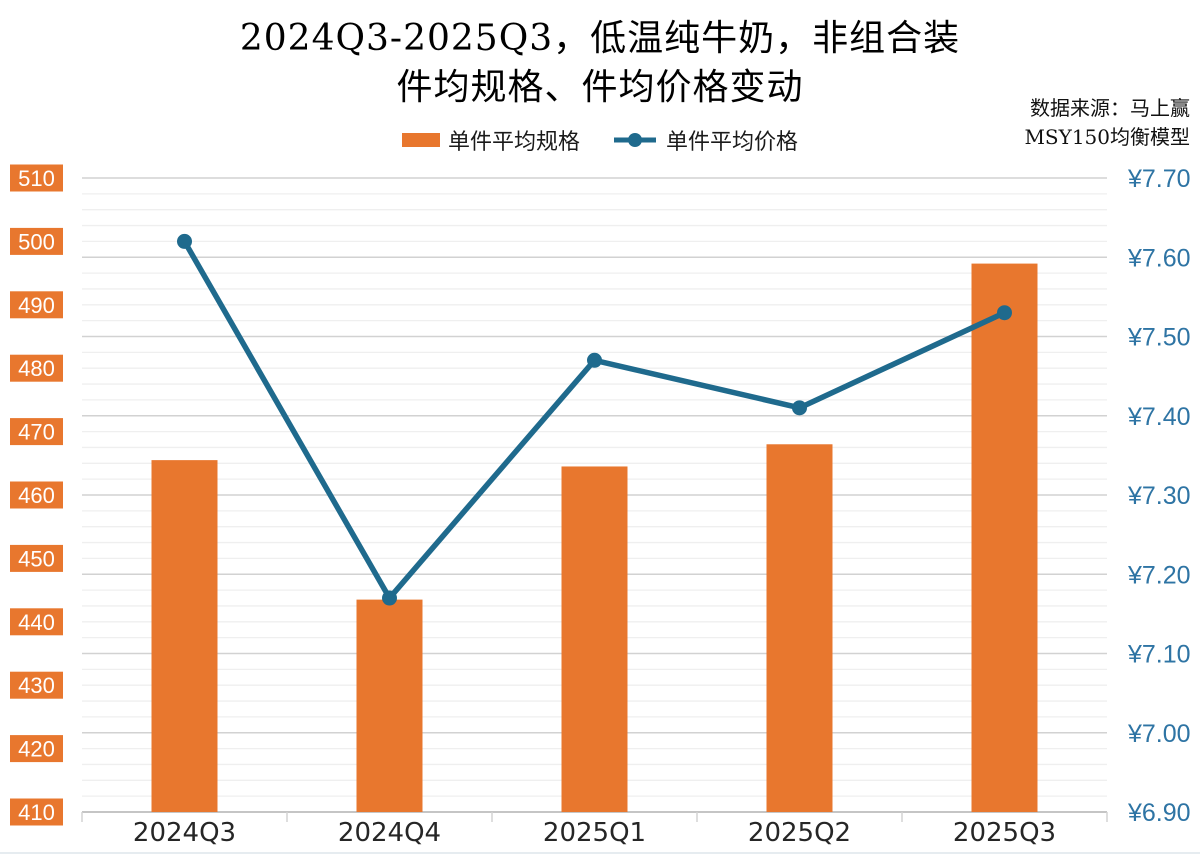 The width and height of the screenshot is (1200, 860). What do you see at coordinates (1110, 108) in the screenshot?
I see `data-source-line1: 数据来源：马上赢` at bounding box center [1110, 108].